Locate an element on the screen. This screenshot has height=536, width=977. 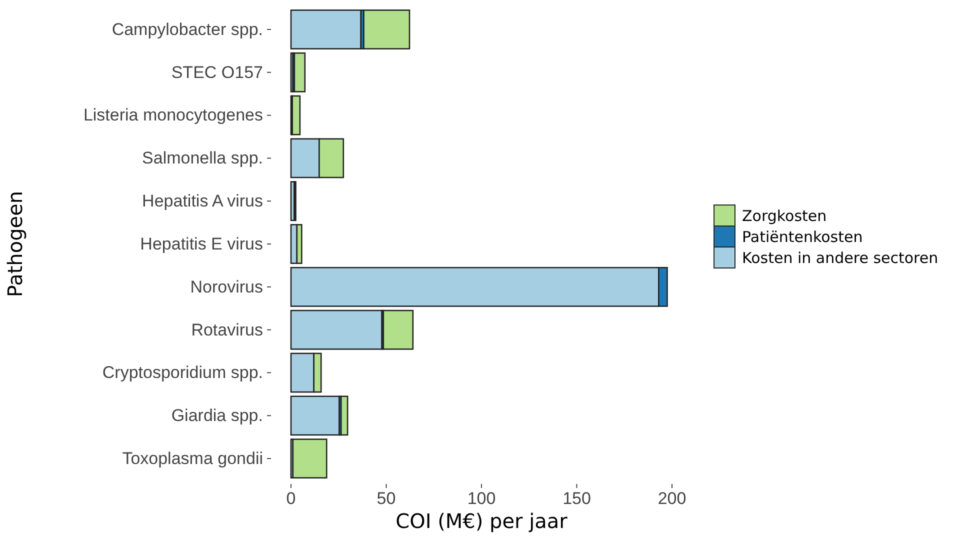
y-tick-label: Cryptosporidium spp. is located at coordinates (182, 372).